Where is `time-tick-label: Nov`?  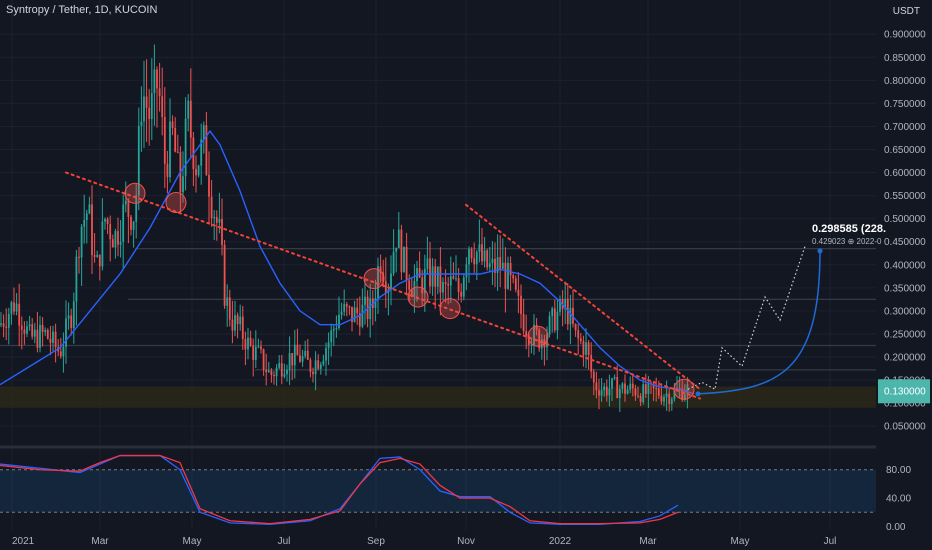
time-tick-label: Nov is located at coordinates (466, 541).